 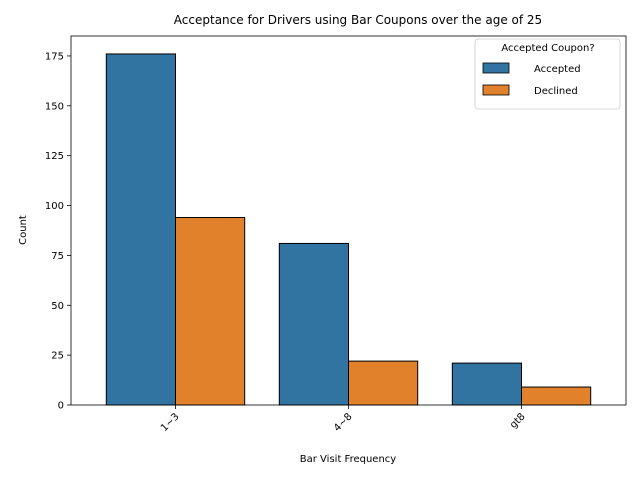 I want to click on y-tick-label-5: 125, so click(x=54, y=156).